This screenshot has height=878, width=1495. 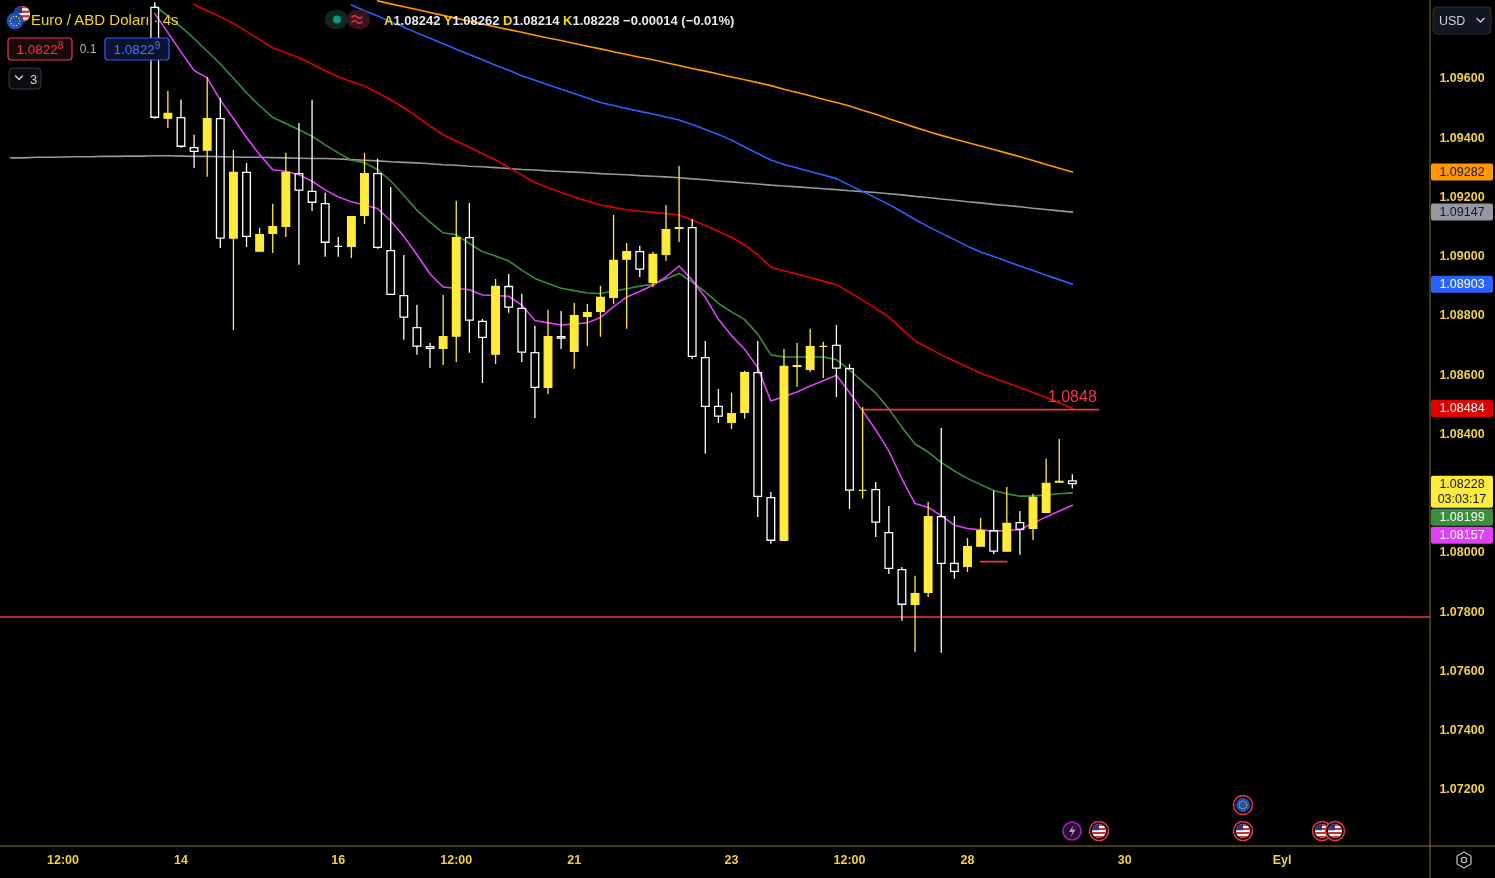 What do you see at coordinates (1462, 611) in the screenshot?
I see `y-tick-label: 1.07800` at bounding box center [1462, 611].